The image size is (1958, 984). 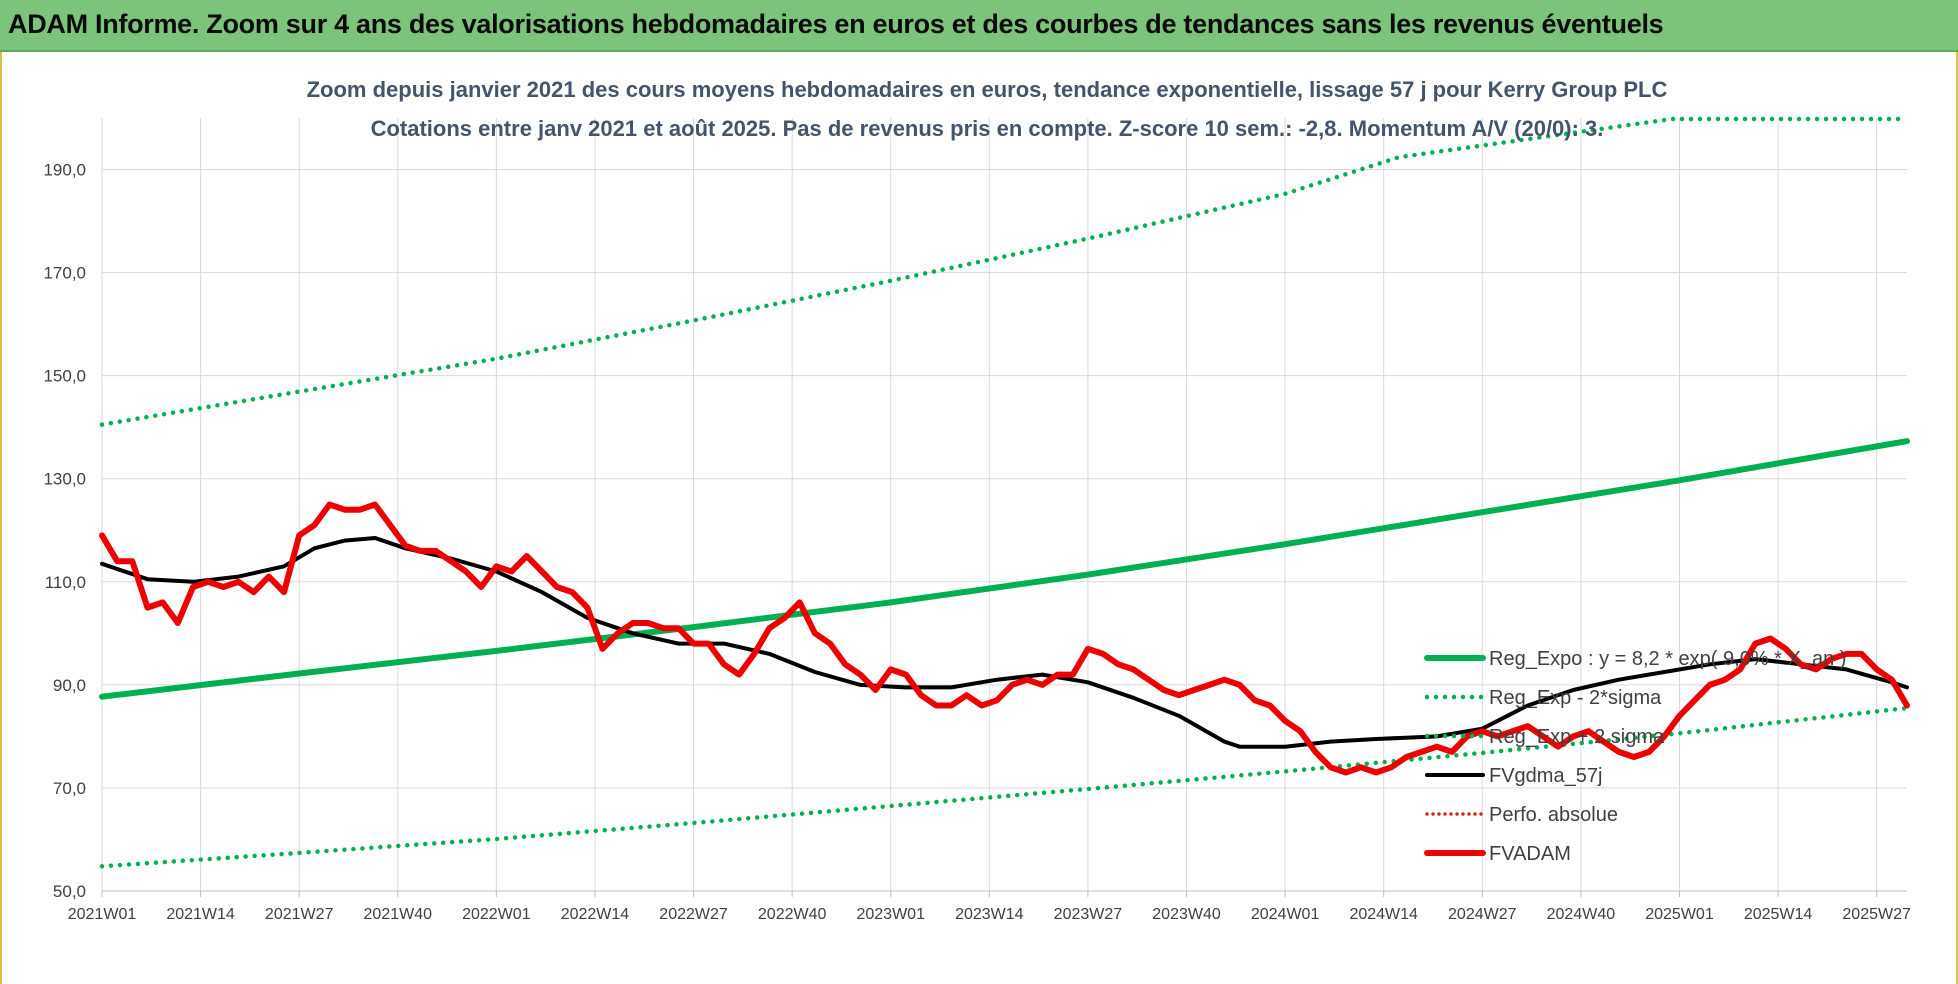 What do you see at coordinates (64, 273) in the screenshot?
I see `y-tick-label: 170,0` at bounding box center [64, 273].